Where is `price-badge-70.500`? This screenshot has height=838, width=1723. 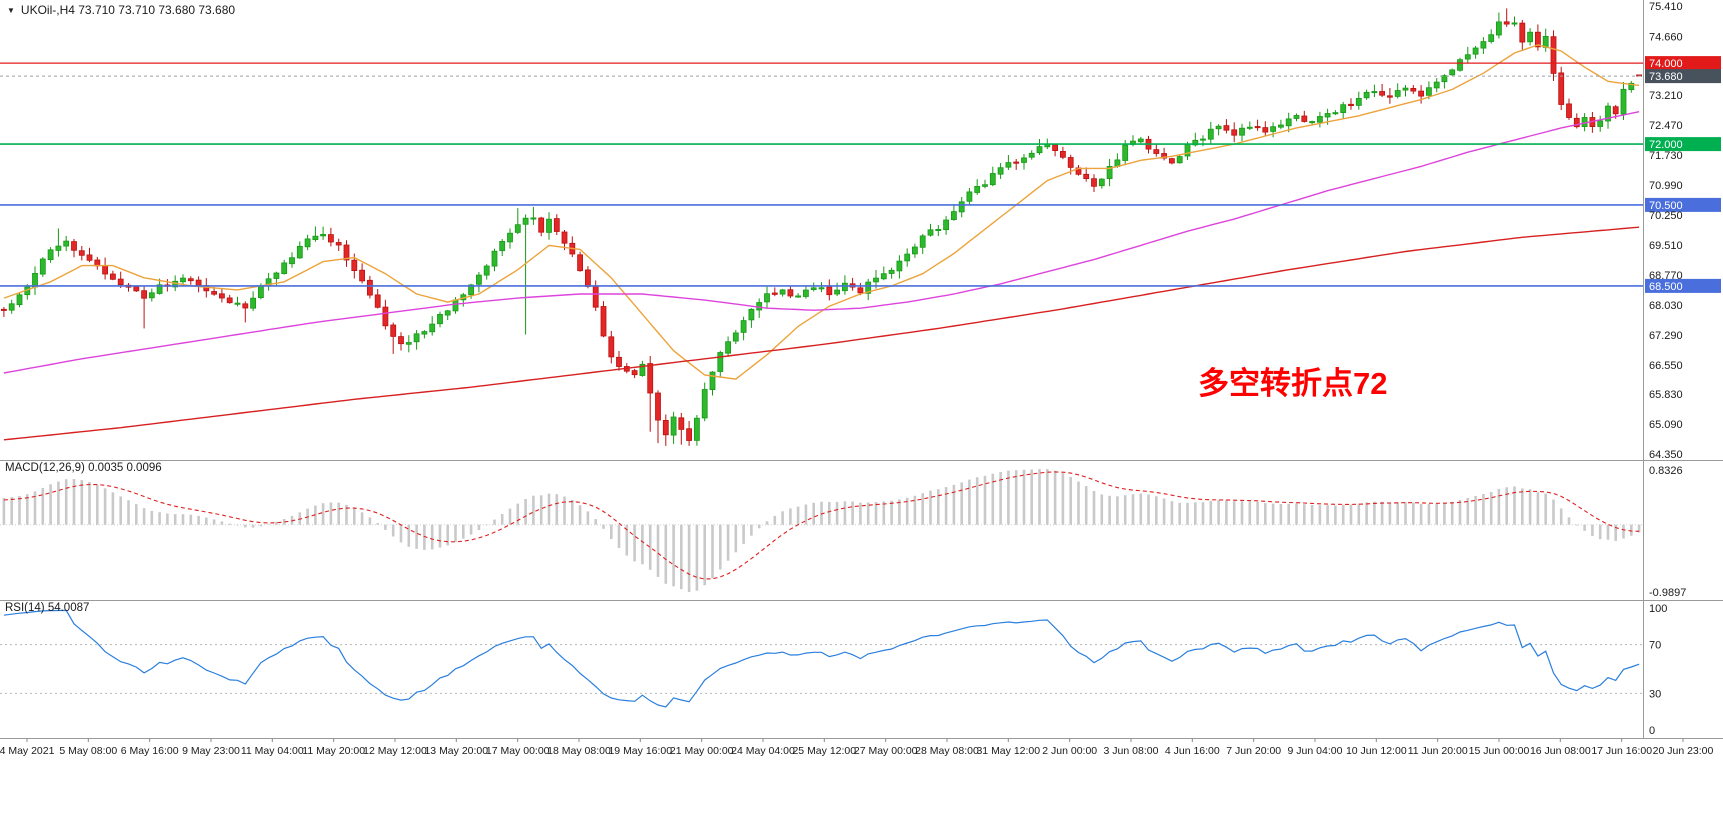 price-badge-70.500 is located at coordinates (1683, 204).